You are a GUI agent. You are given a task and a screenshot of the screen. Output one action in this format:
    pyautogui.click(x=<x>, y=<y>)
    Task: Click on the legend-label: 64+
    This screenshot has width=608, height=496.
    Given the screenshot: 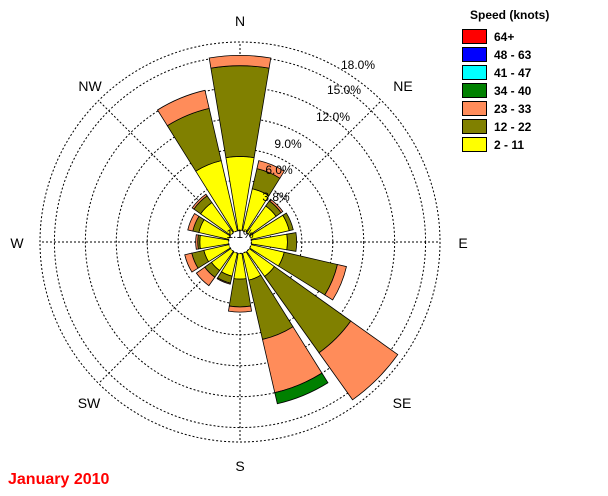 What is the action you would take?
    pyautogui.click(x=504, y=36)
    